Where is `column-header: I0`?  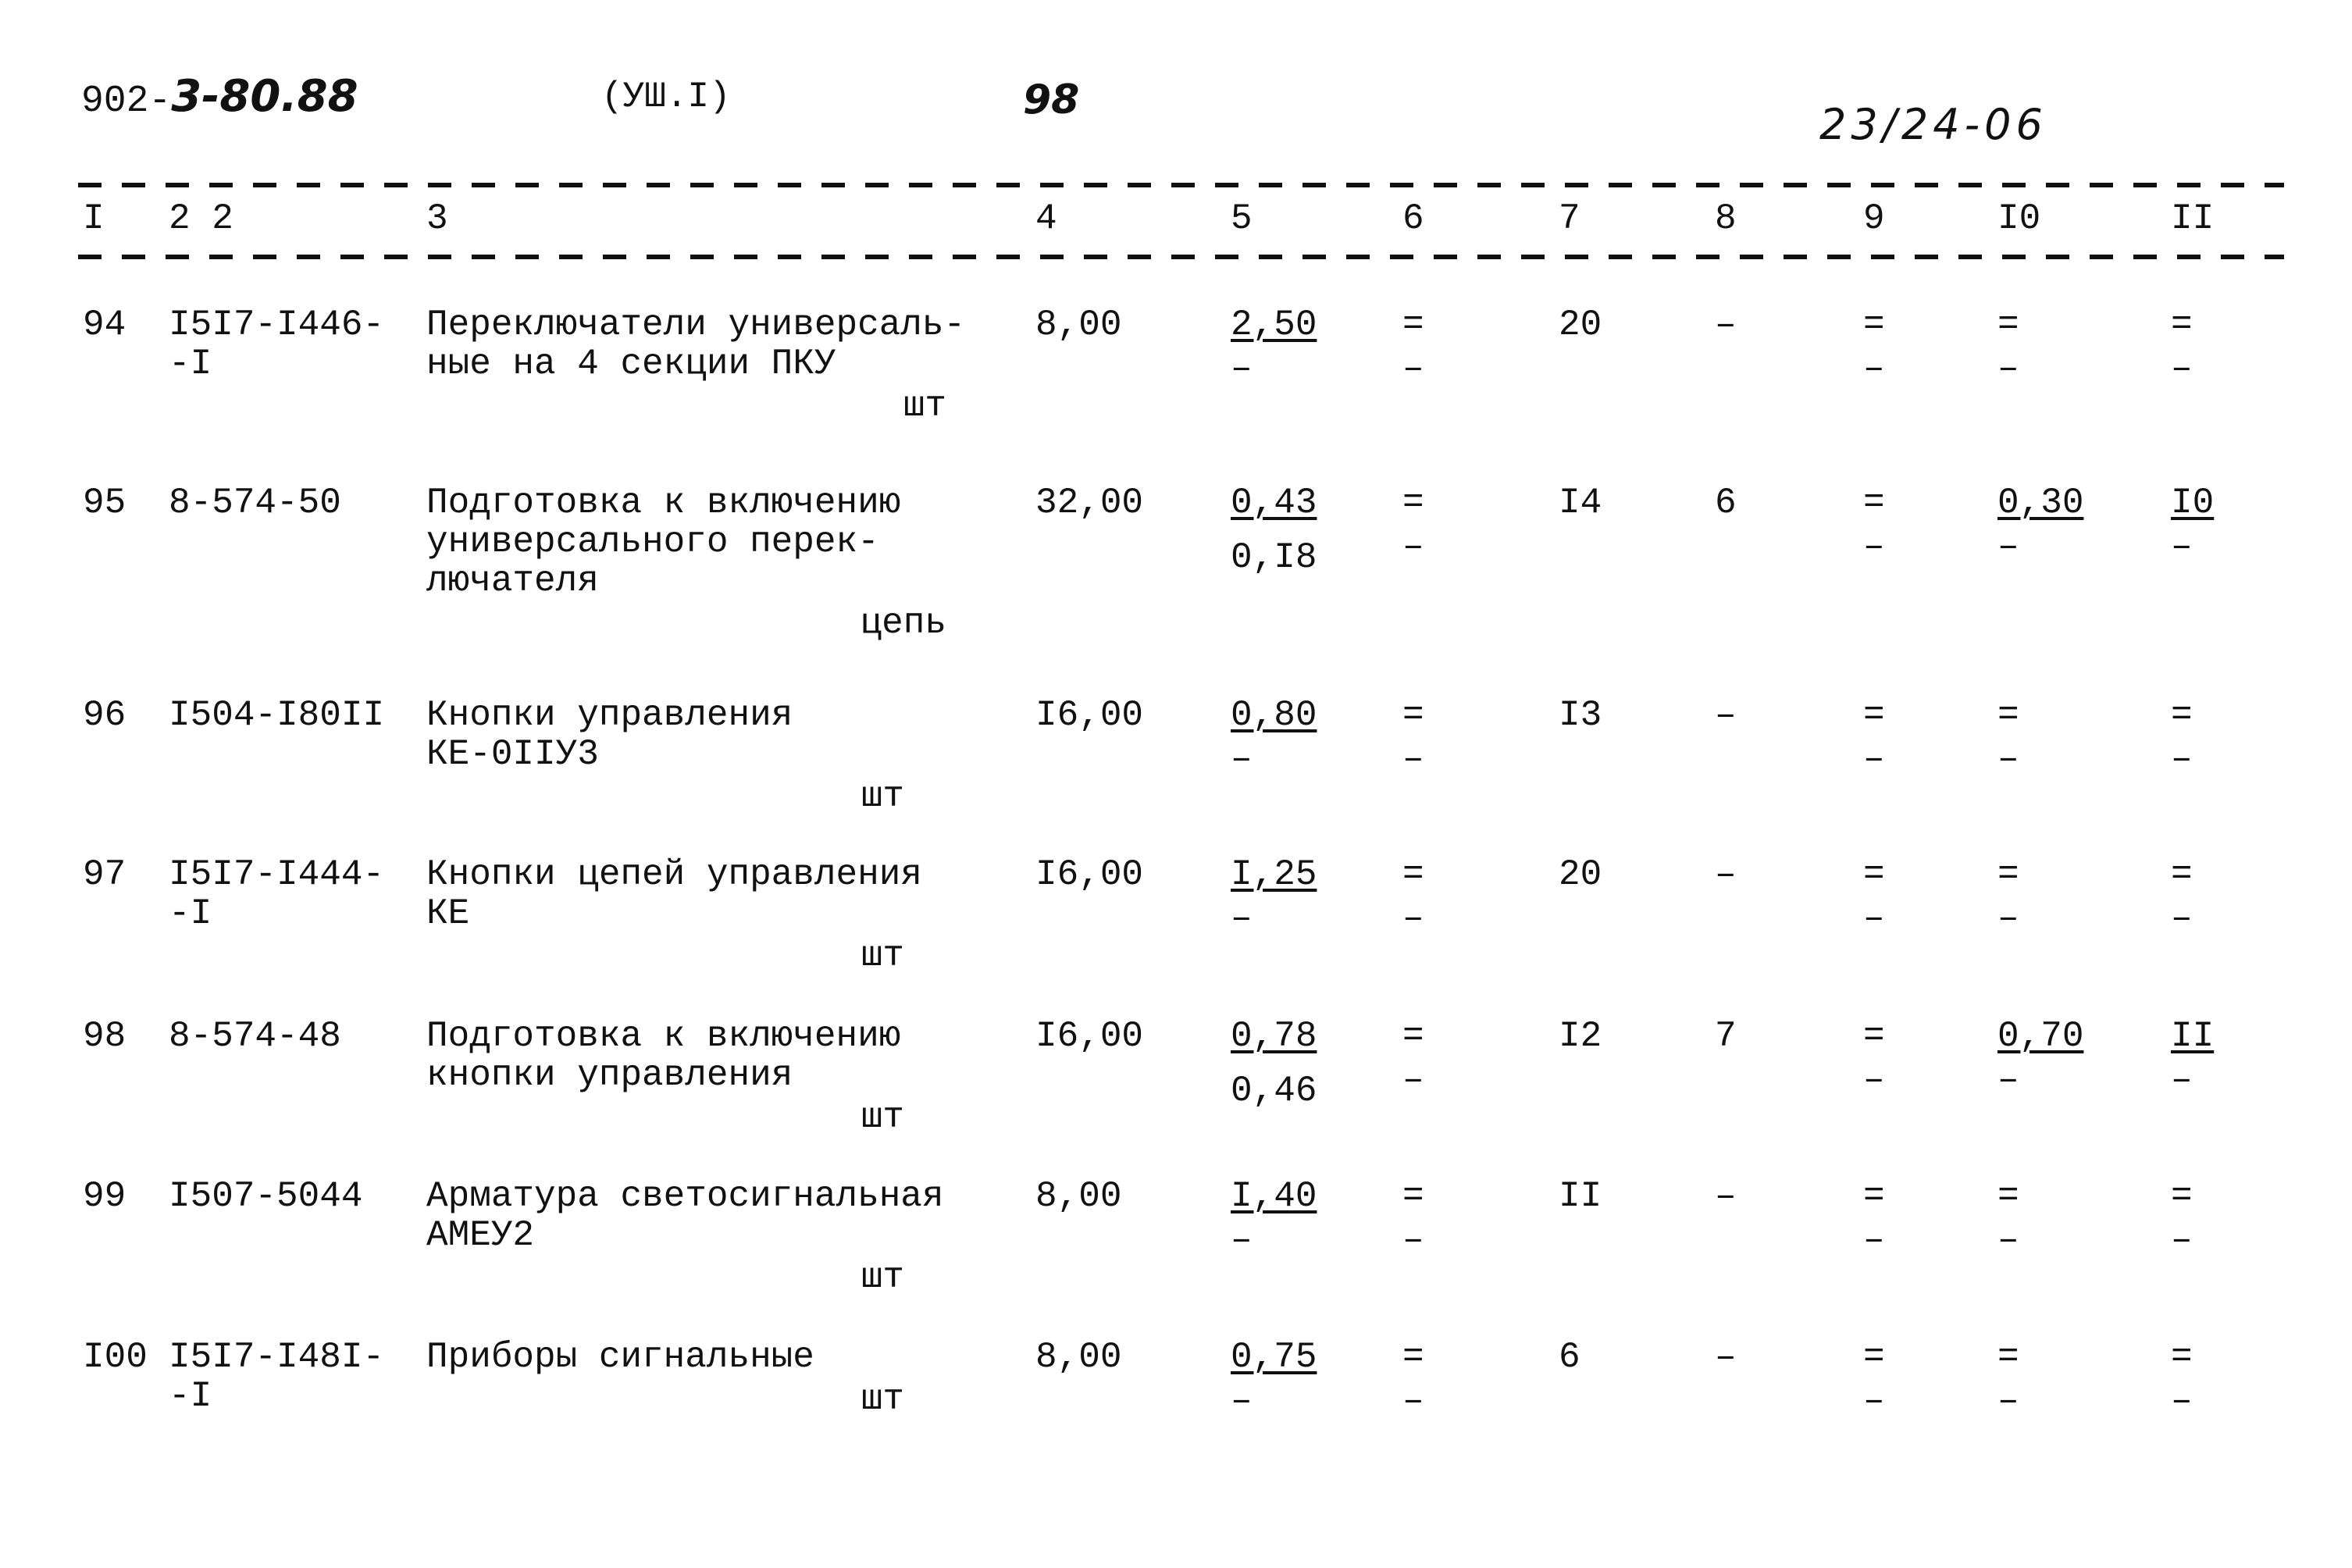
column-header: I0 is located at coordinates (2019, 218).